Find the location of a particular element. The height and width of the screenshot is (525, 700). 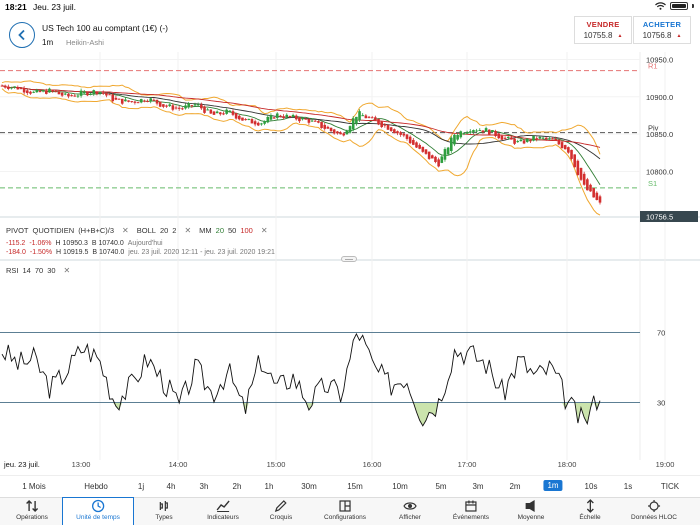

toolbar-moyenne: Moyenne is located at coordinates (531, 510).